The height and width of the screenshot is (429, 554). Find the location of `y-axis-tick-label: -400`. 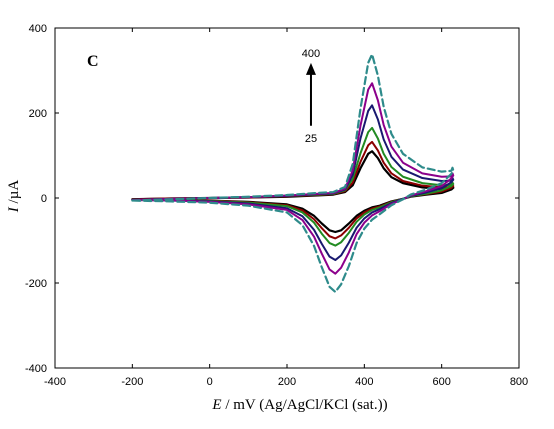

y-axis-tick-label: -400 is located at coordinates (36, 369).